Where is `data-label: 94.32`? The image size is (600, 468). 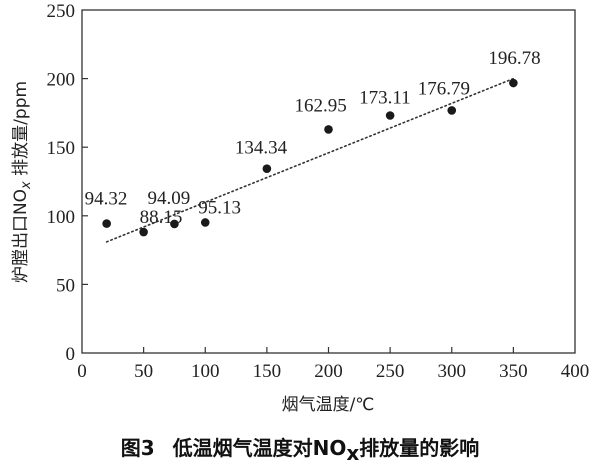 data-label: 94.32 is located at coordinates (106, 199).